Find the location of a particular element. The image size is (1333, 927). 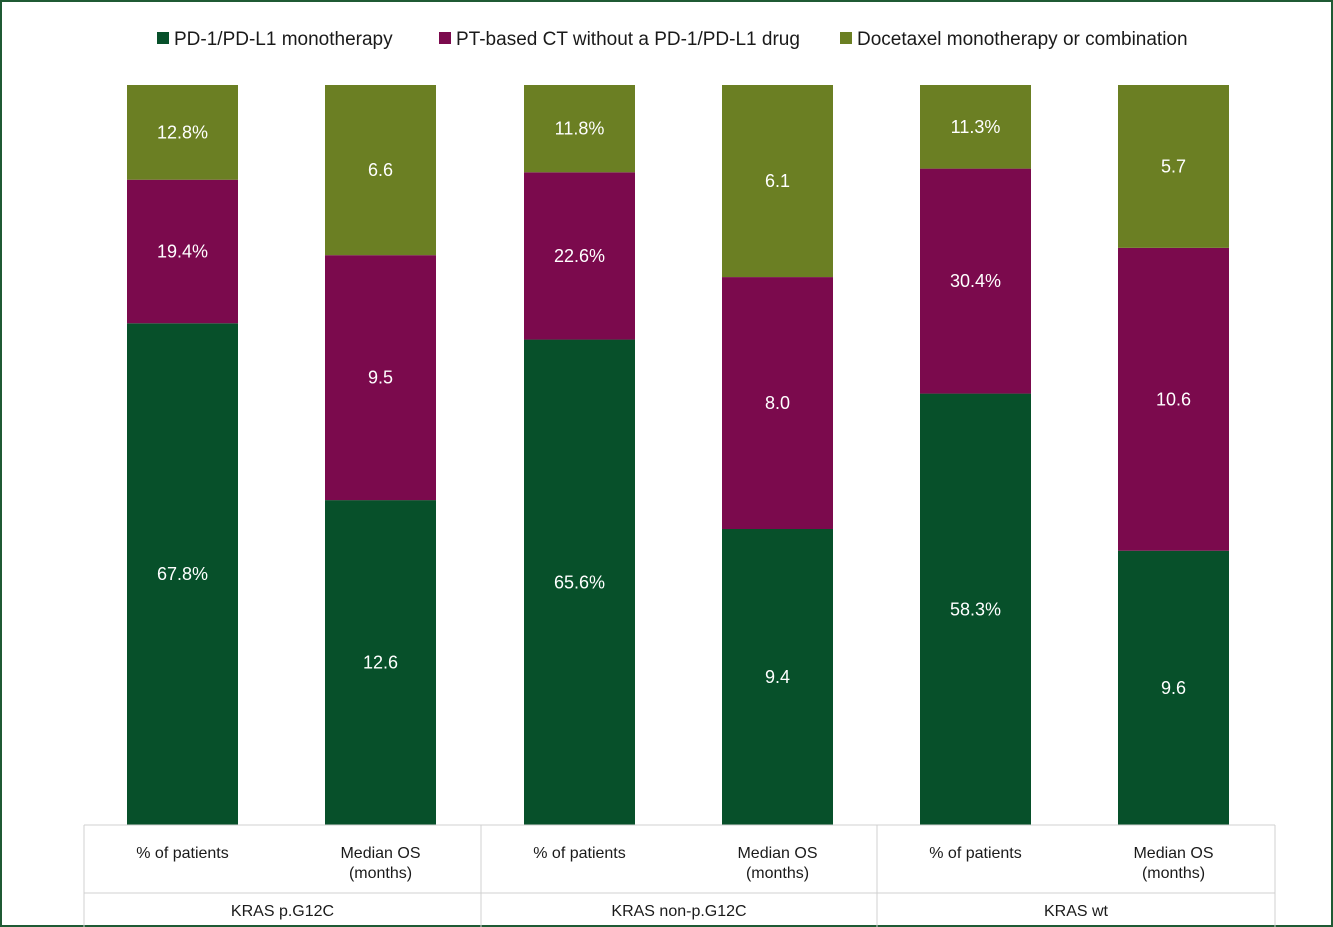

bar-stack: 58.3% 30.4% 11.3% is located at coordinates (975, 455).